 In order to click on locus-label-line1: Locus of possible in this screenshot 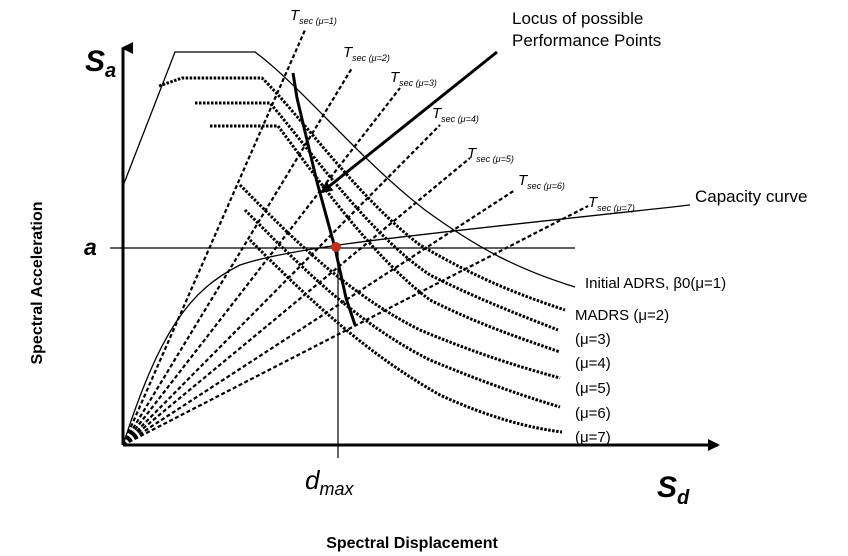, I will do `click(577, 18)`.